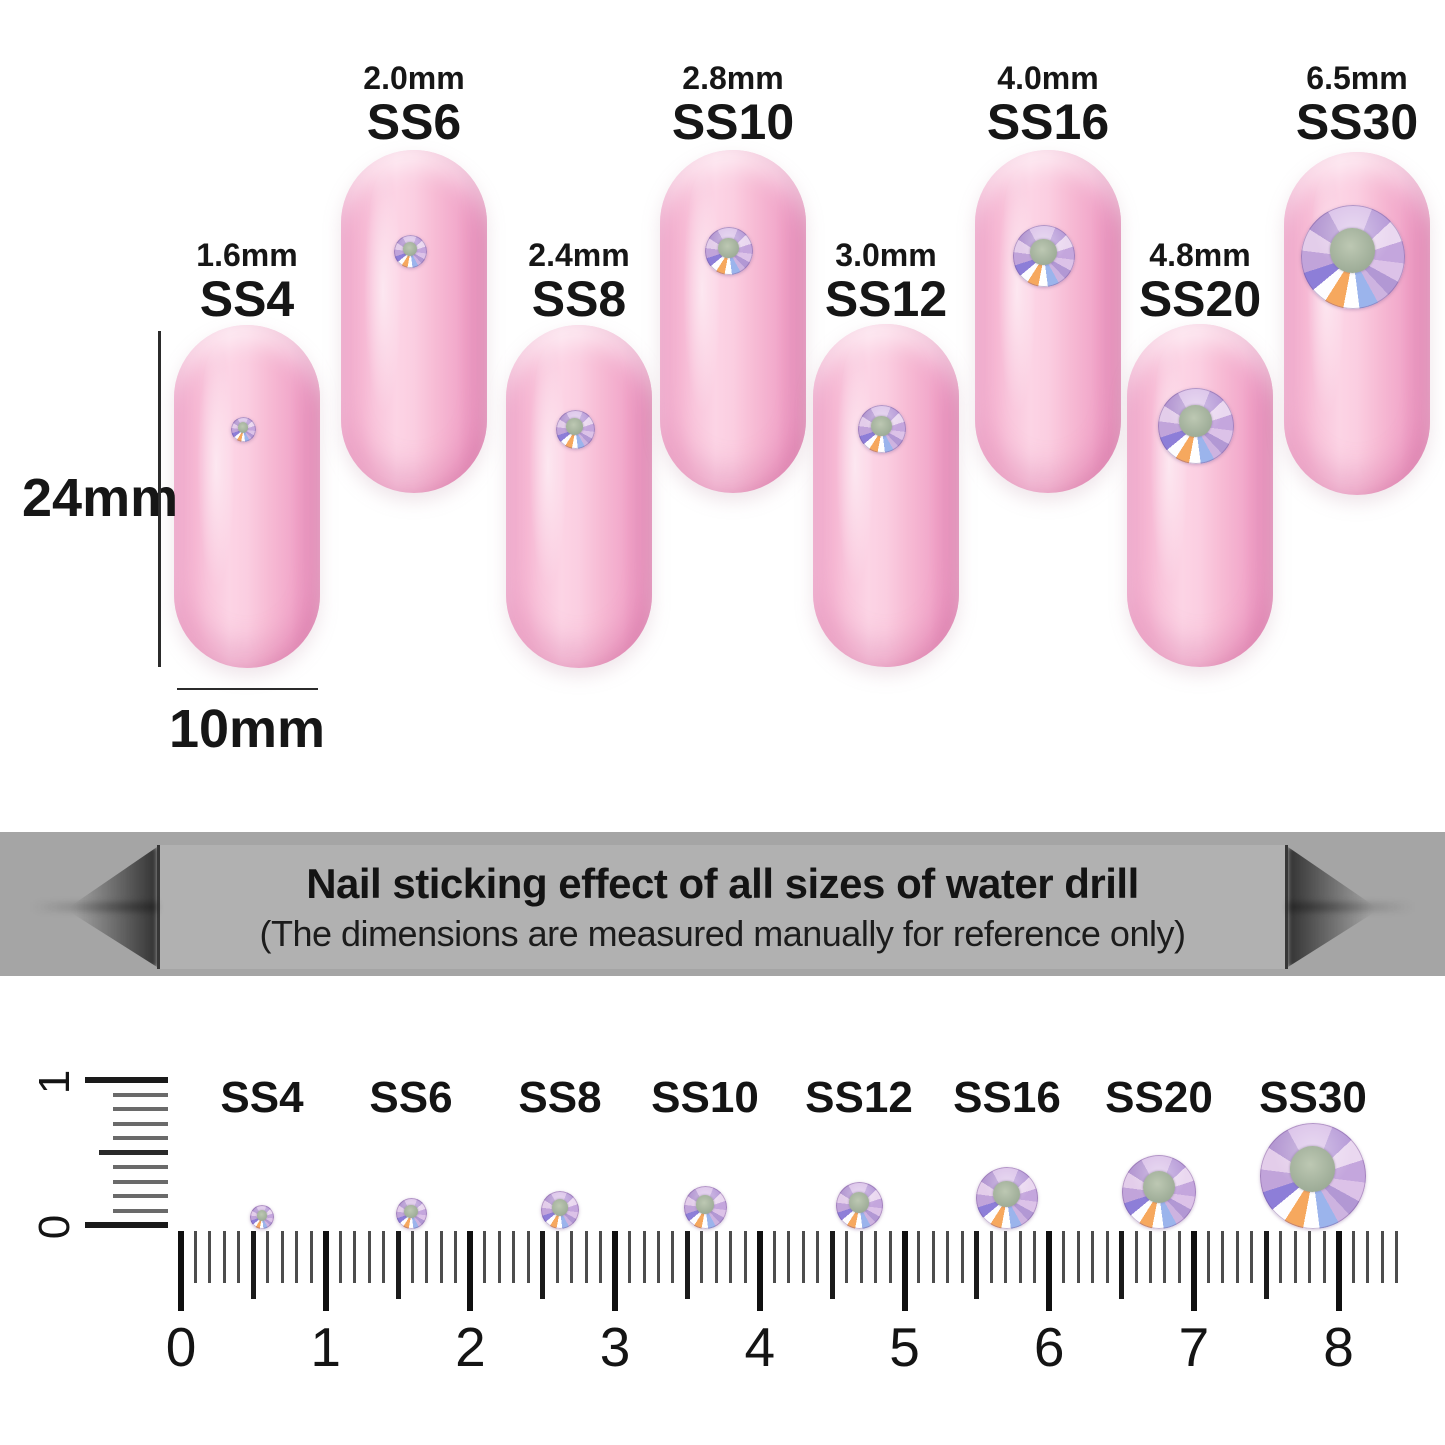 This screenshot has width=1445, height=1445. I want to click on nail-size-label-ss4: 1.6mm SS4, so click(247, 281).